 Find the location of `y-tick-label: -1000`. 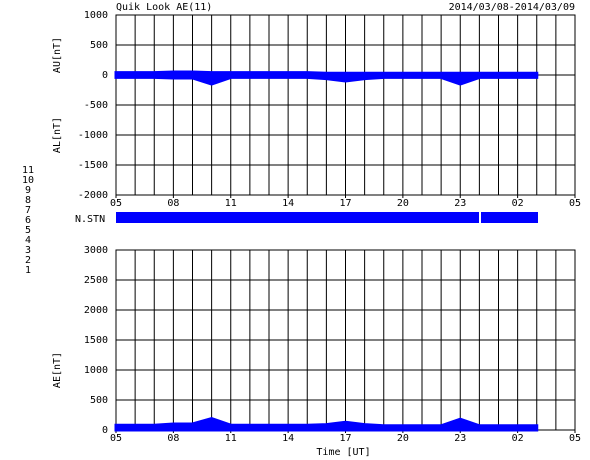

y-tick-label: -1000 is located at coordinates (93, 135).